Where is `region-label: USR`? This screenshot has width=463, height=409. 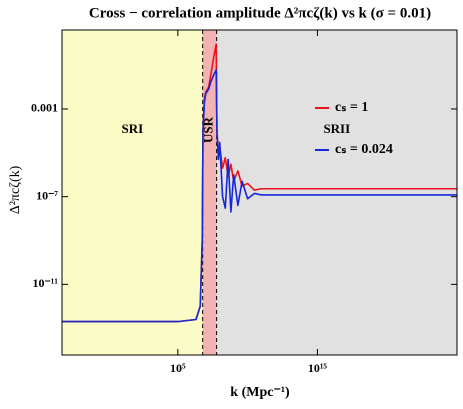 region-label: USR is located at coordinates (208, 129).